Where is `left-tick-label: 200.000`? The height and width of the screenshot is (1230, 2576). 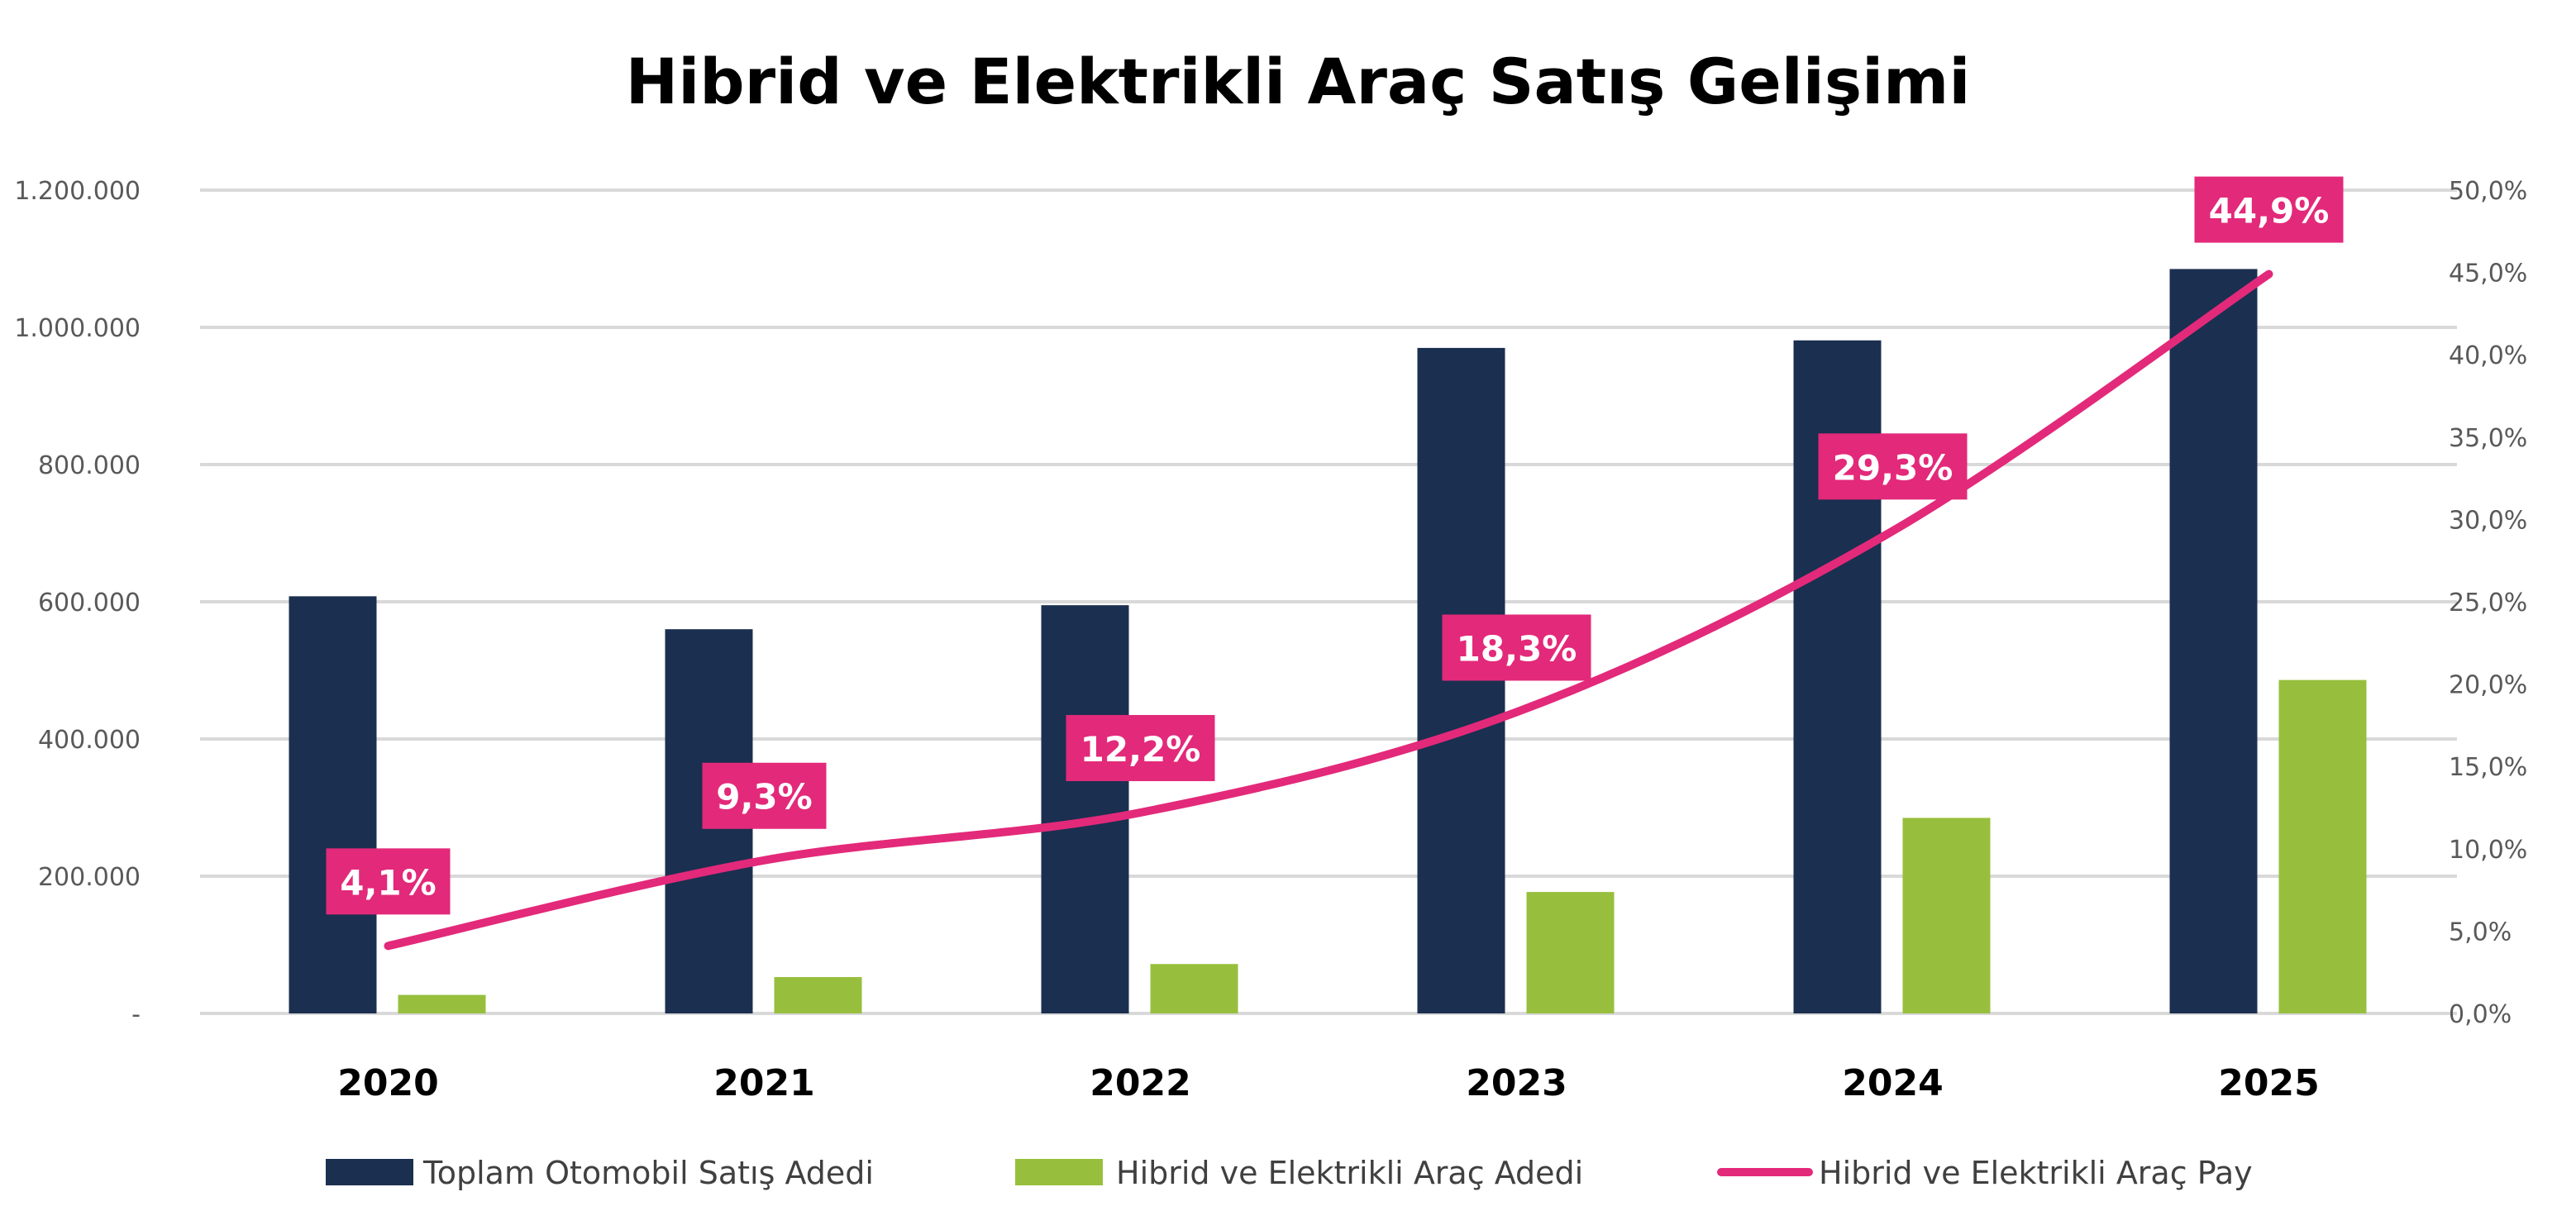
left-tick-label: 200.000 is located at coordinates (89, 877).